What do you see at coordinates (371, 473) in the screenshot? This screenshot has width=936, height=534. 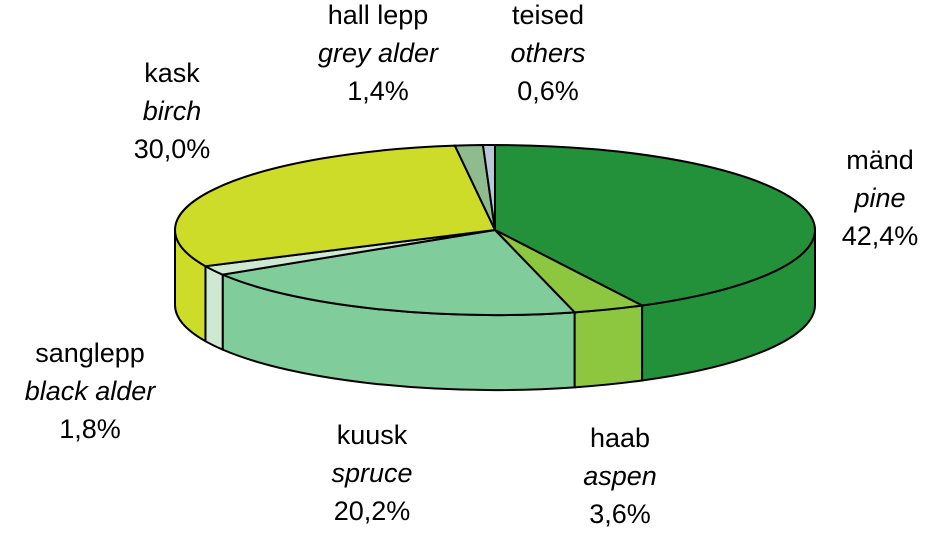 I see `slice-label-en: spruce` at bounding box center [371, 473].